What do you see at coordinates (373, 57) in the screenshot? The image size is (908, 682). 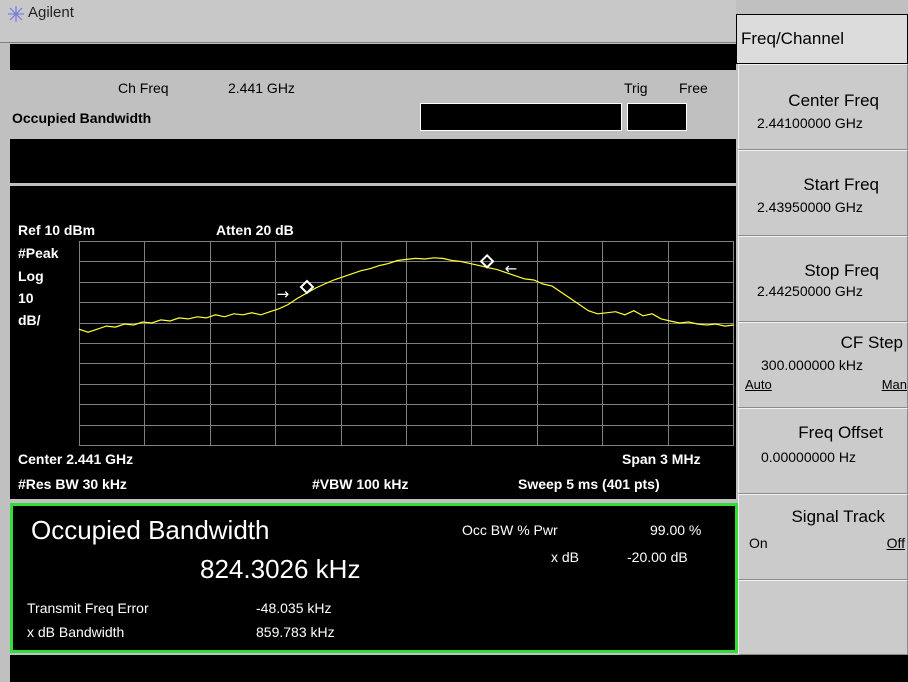 I see `message-bar` at bounding box center [373, 57].